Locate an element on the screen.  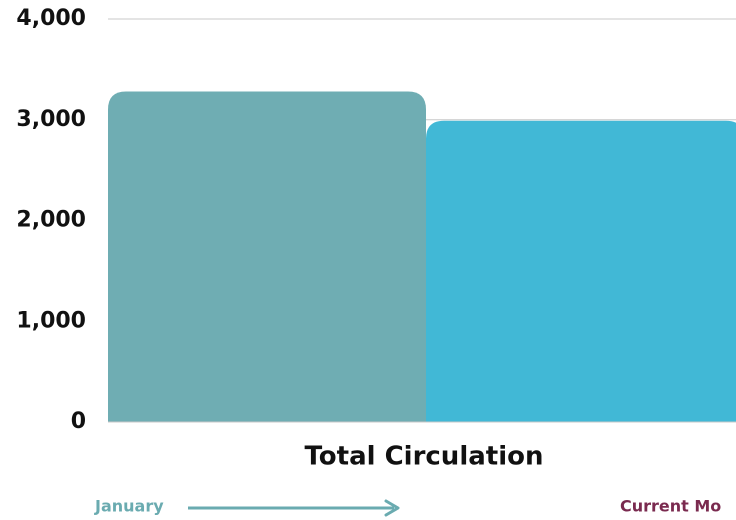
y-tick-label: 1,000 is located at coordinates (51, 320).